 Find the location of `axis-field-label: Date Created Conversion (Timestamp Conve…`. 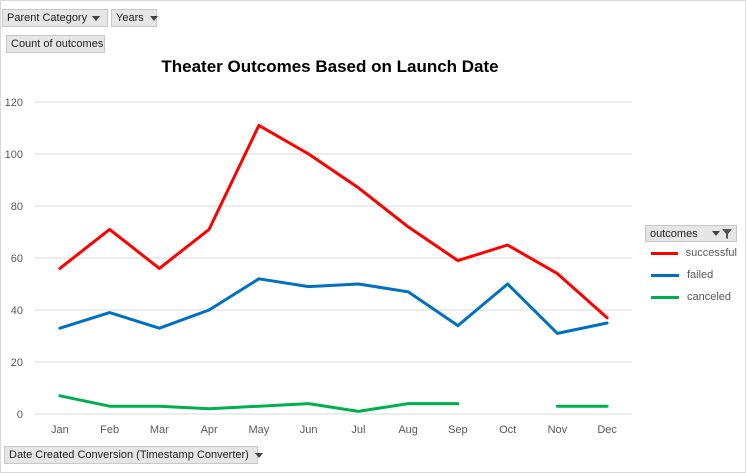

axis-field-label: Date Created Conversion (Timestamp Conve… is located at coordinates (129, 455).